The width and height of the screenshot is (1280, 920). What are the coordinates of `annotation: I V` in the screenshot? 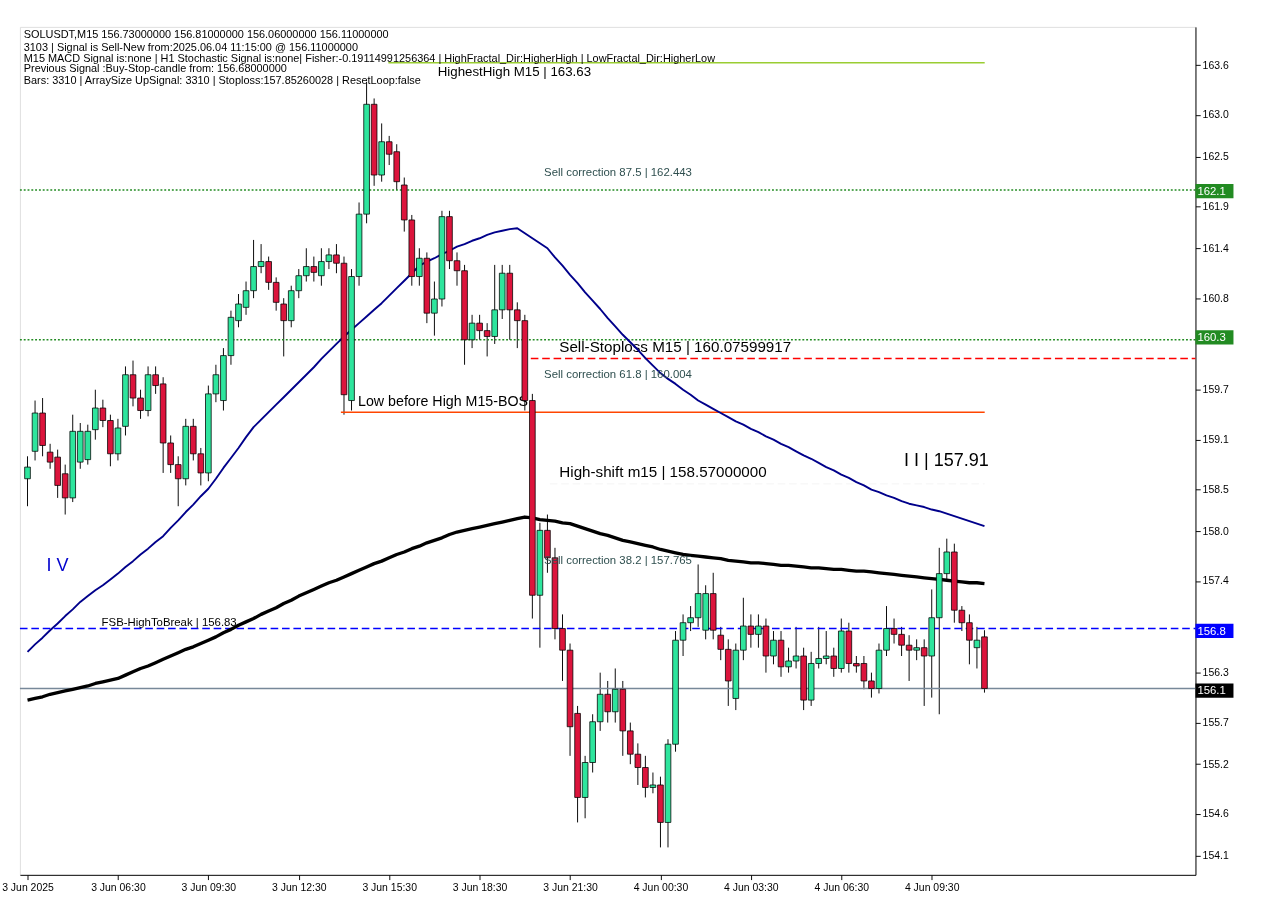 It's located at (57, 565).